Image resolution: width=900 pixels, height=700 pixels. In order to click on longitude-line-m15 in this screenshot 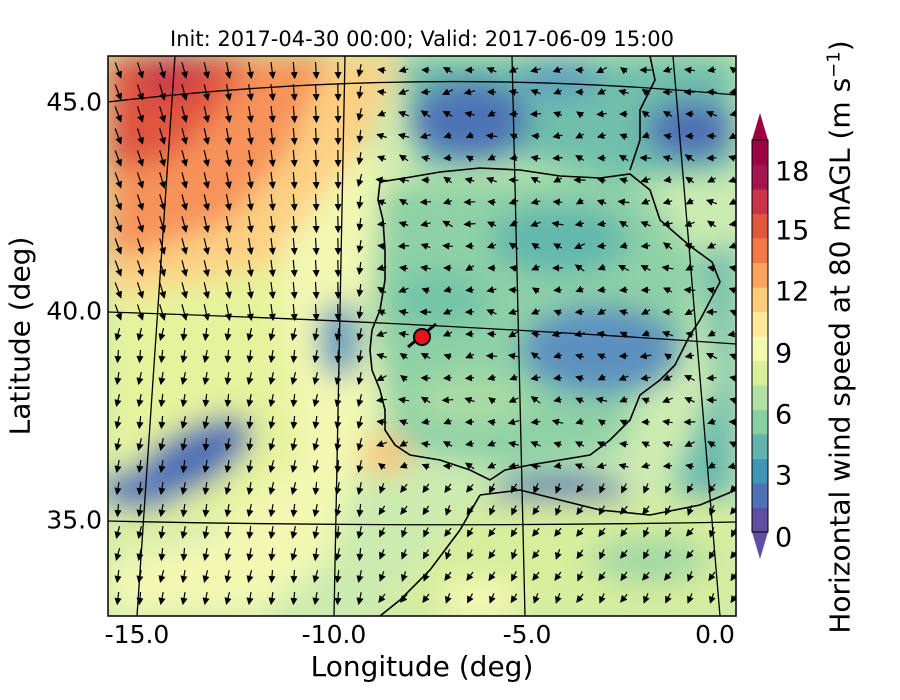, I will do `click(156, 336)`.